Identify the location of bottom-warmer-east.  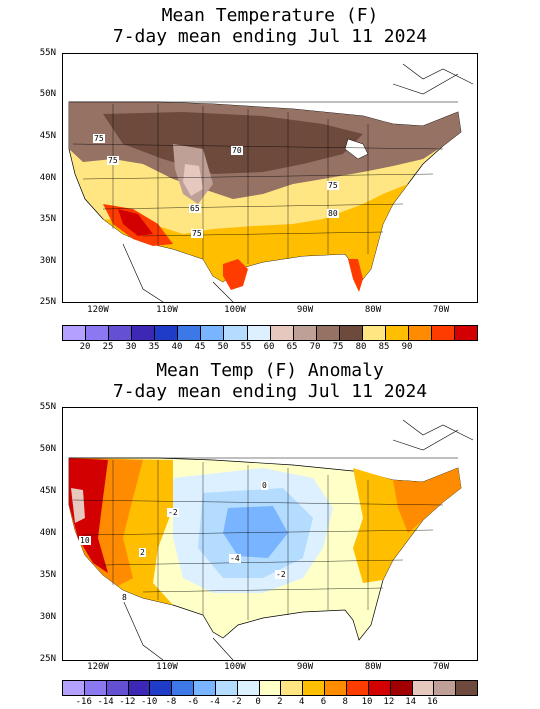
(427, 500).